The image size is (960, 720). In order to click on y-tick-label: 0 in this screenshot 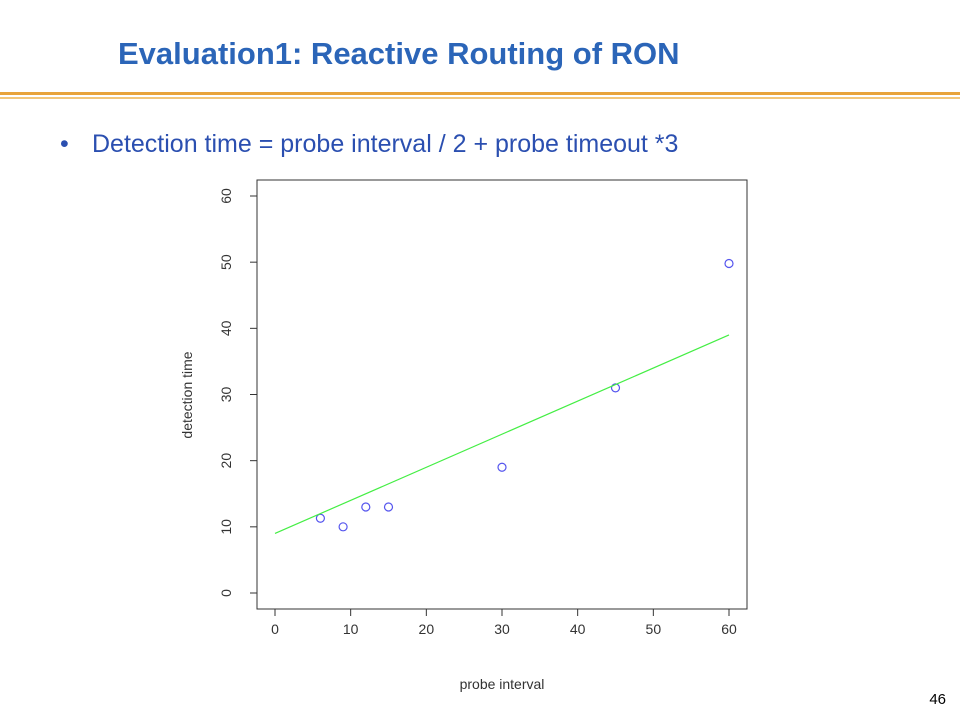, I will do `click(226, 593)`.